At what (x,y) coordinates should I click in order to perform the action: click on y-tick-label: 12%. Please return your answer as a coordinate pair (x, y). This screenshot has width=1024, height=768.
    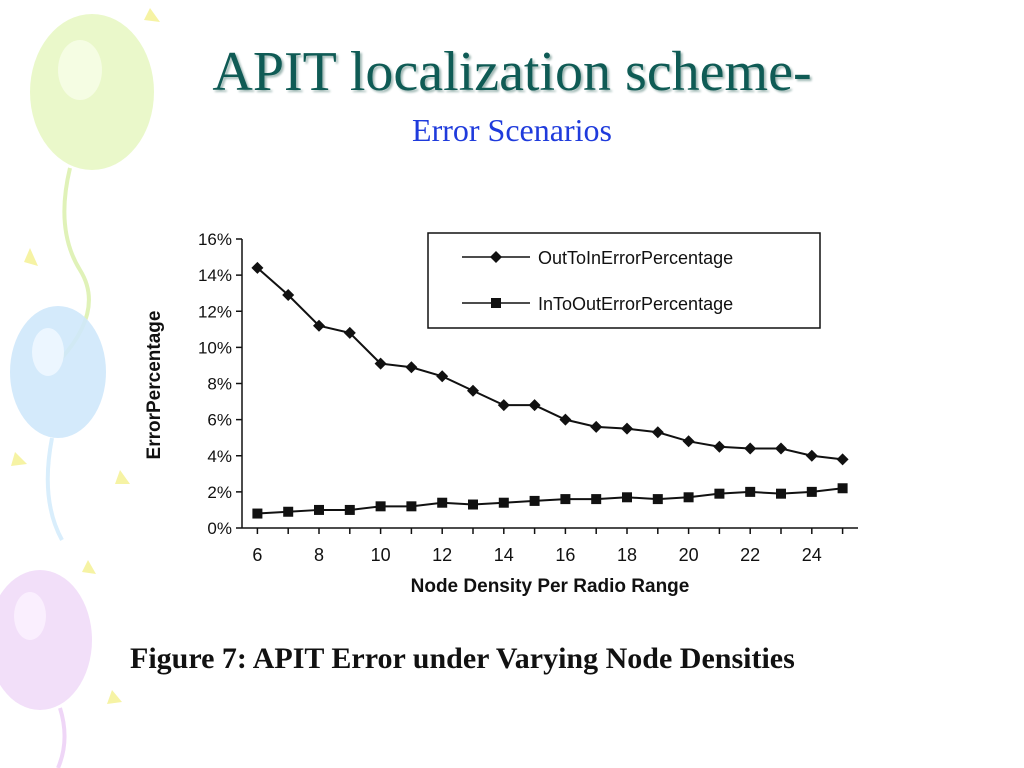
    Looking at the image, I should click on (215, 311).